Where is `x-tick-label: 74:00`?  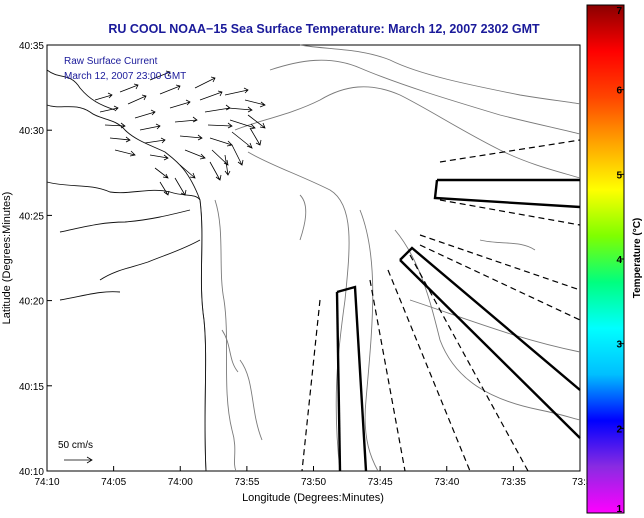
x-tick-label: 74:00 is located at coordinates (180, 482).